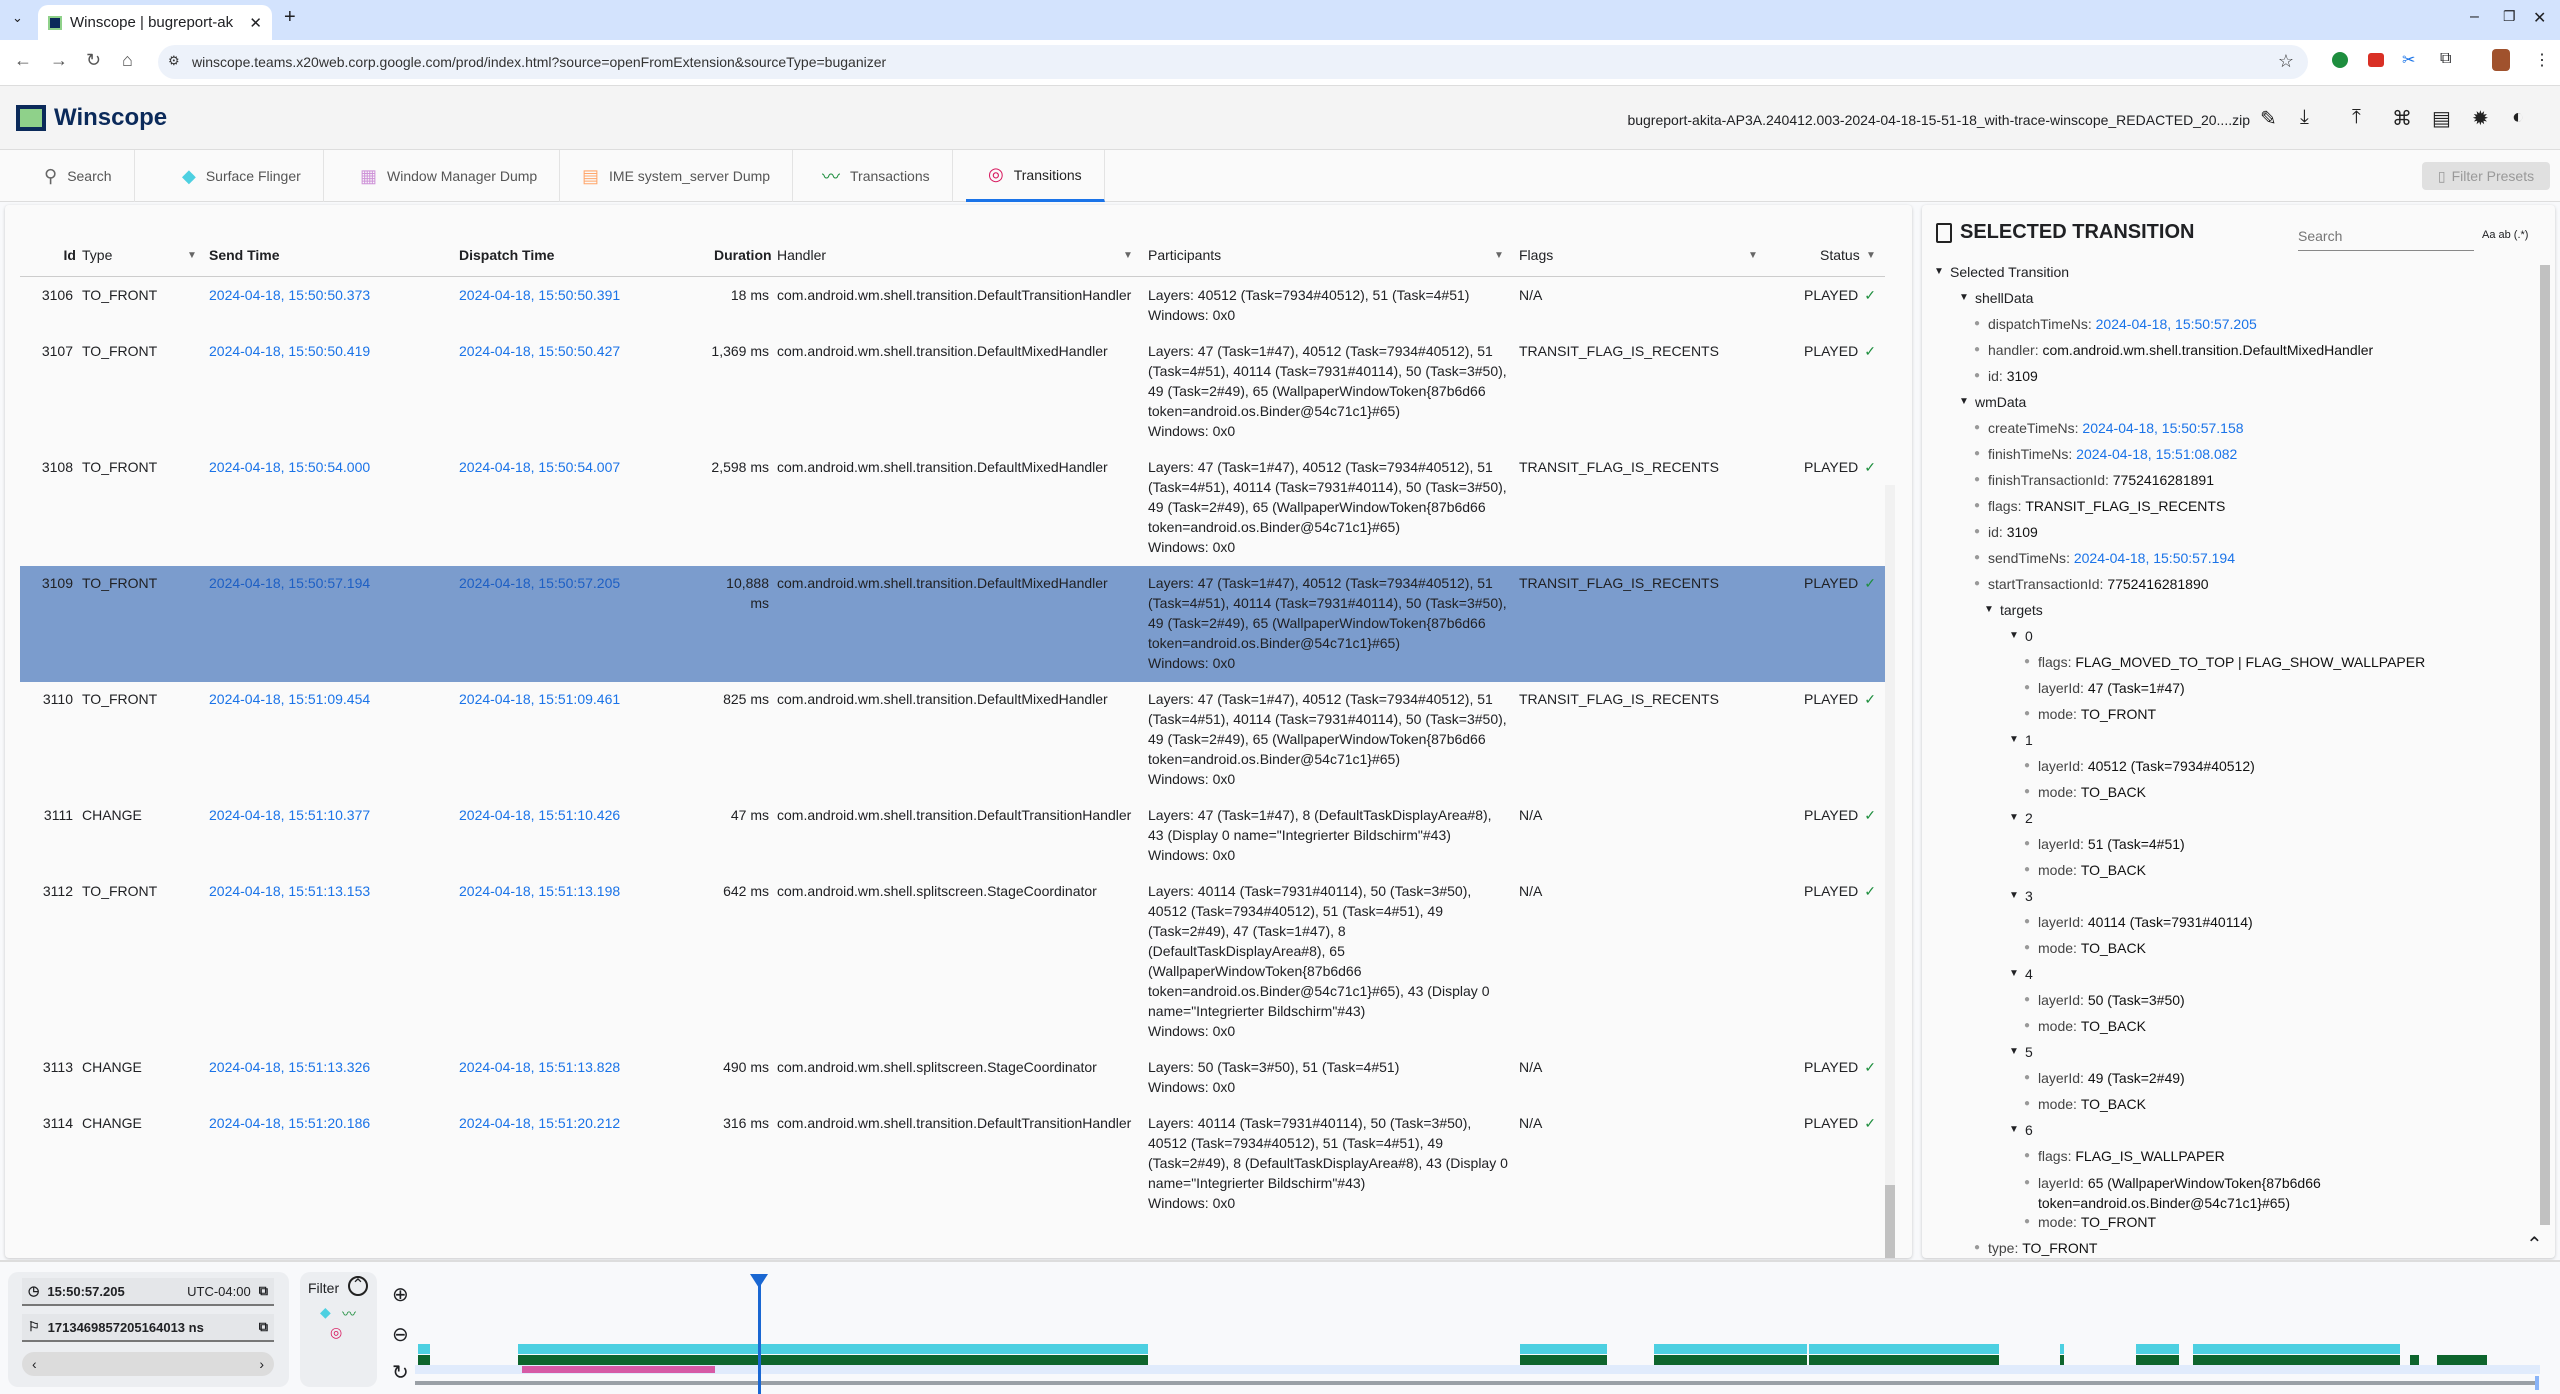  Describe the element at coordinates (540, 295) in the screenshot. I see `dispatch-time-link: 2024-04-18, 15:50:50.391` at that location.